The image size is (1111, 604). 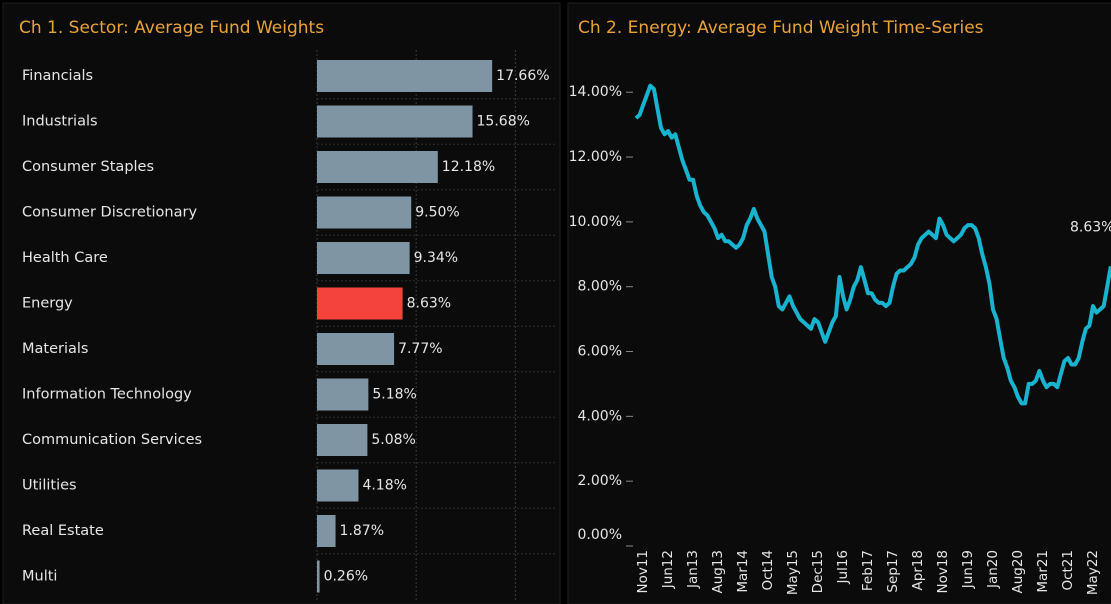 I want to click on x-tick-label: Jan13, so click(x=693, y=569).